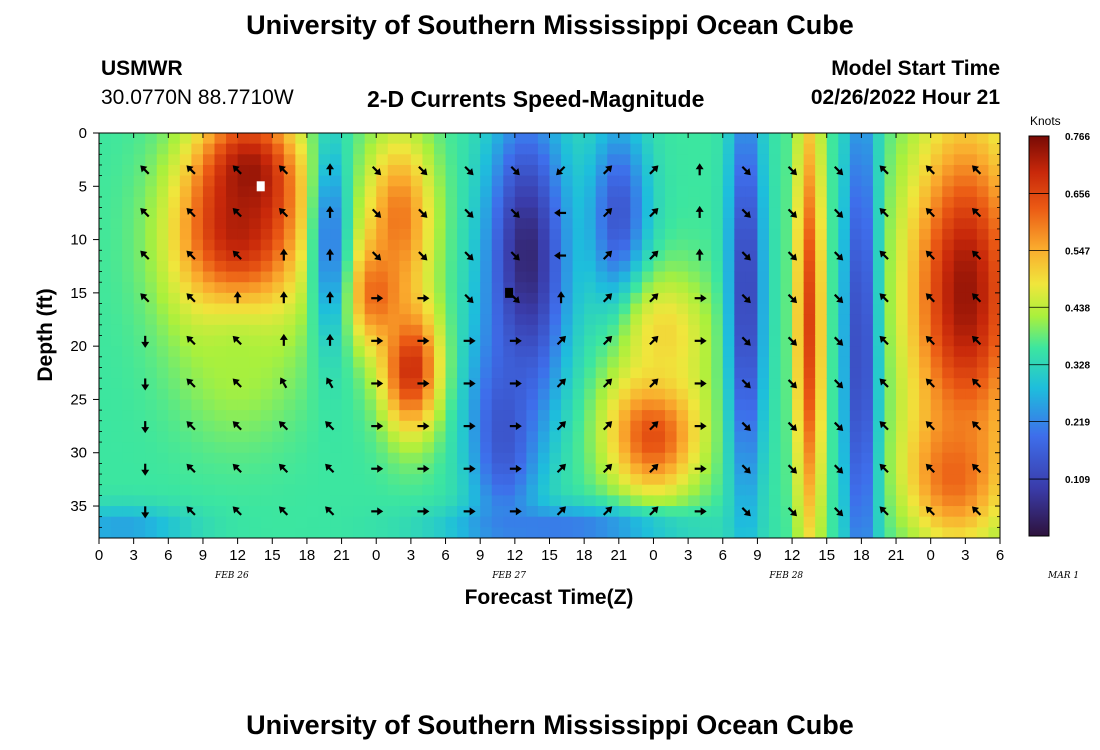 The height and width of the screenshot is (750, 1100). I want to click on x-axis-title: Forecast Time(Z), so click(549, 597).